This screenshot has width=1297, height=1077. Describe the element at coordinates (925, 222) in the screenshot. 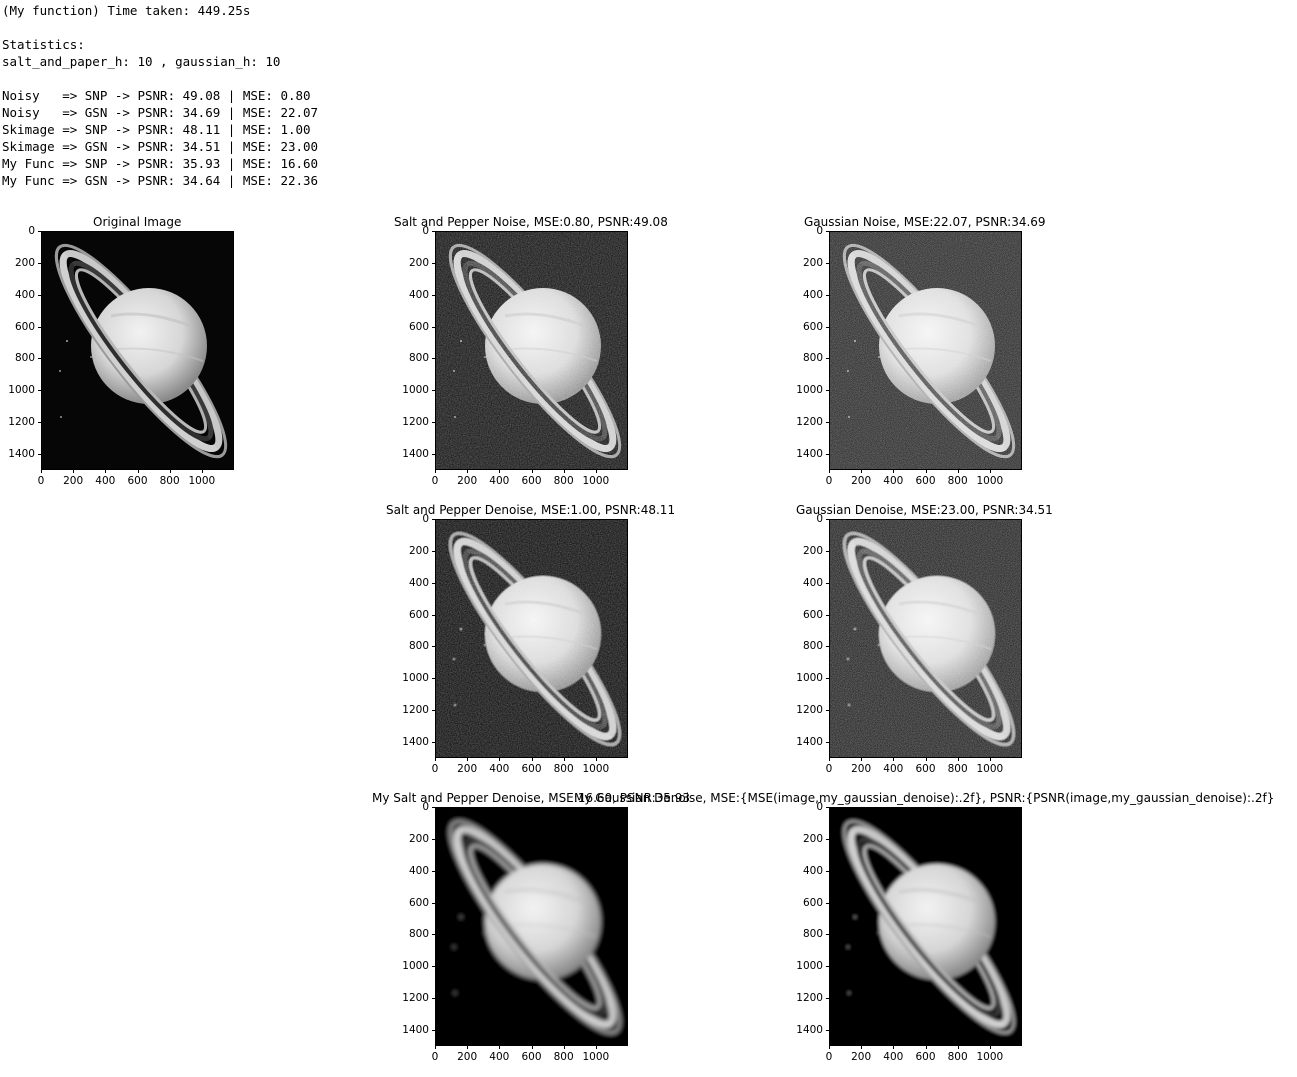

I see `panel-title: Gaussian Noise, MSE:22.07, PSNR:34.69` at that location.